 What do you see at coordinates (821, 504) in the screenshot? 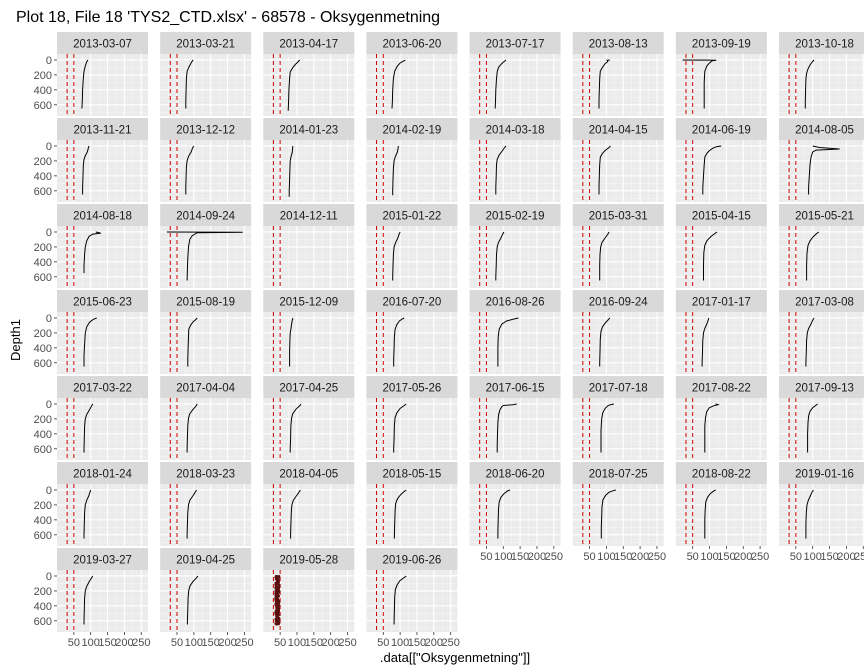
I see `facet-panel: 2019-01-16` at bounding box center [821, 504].